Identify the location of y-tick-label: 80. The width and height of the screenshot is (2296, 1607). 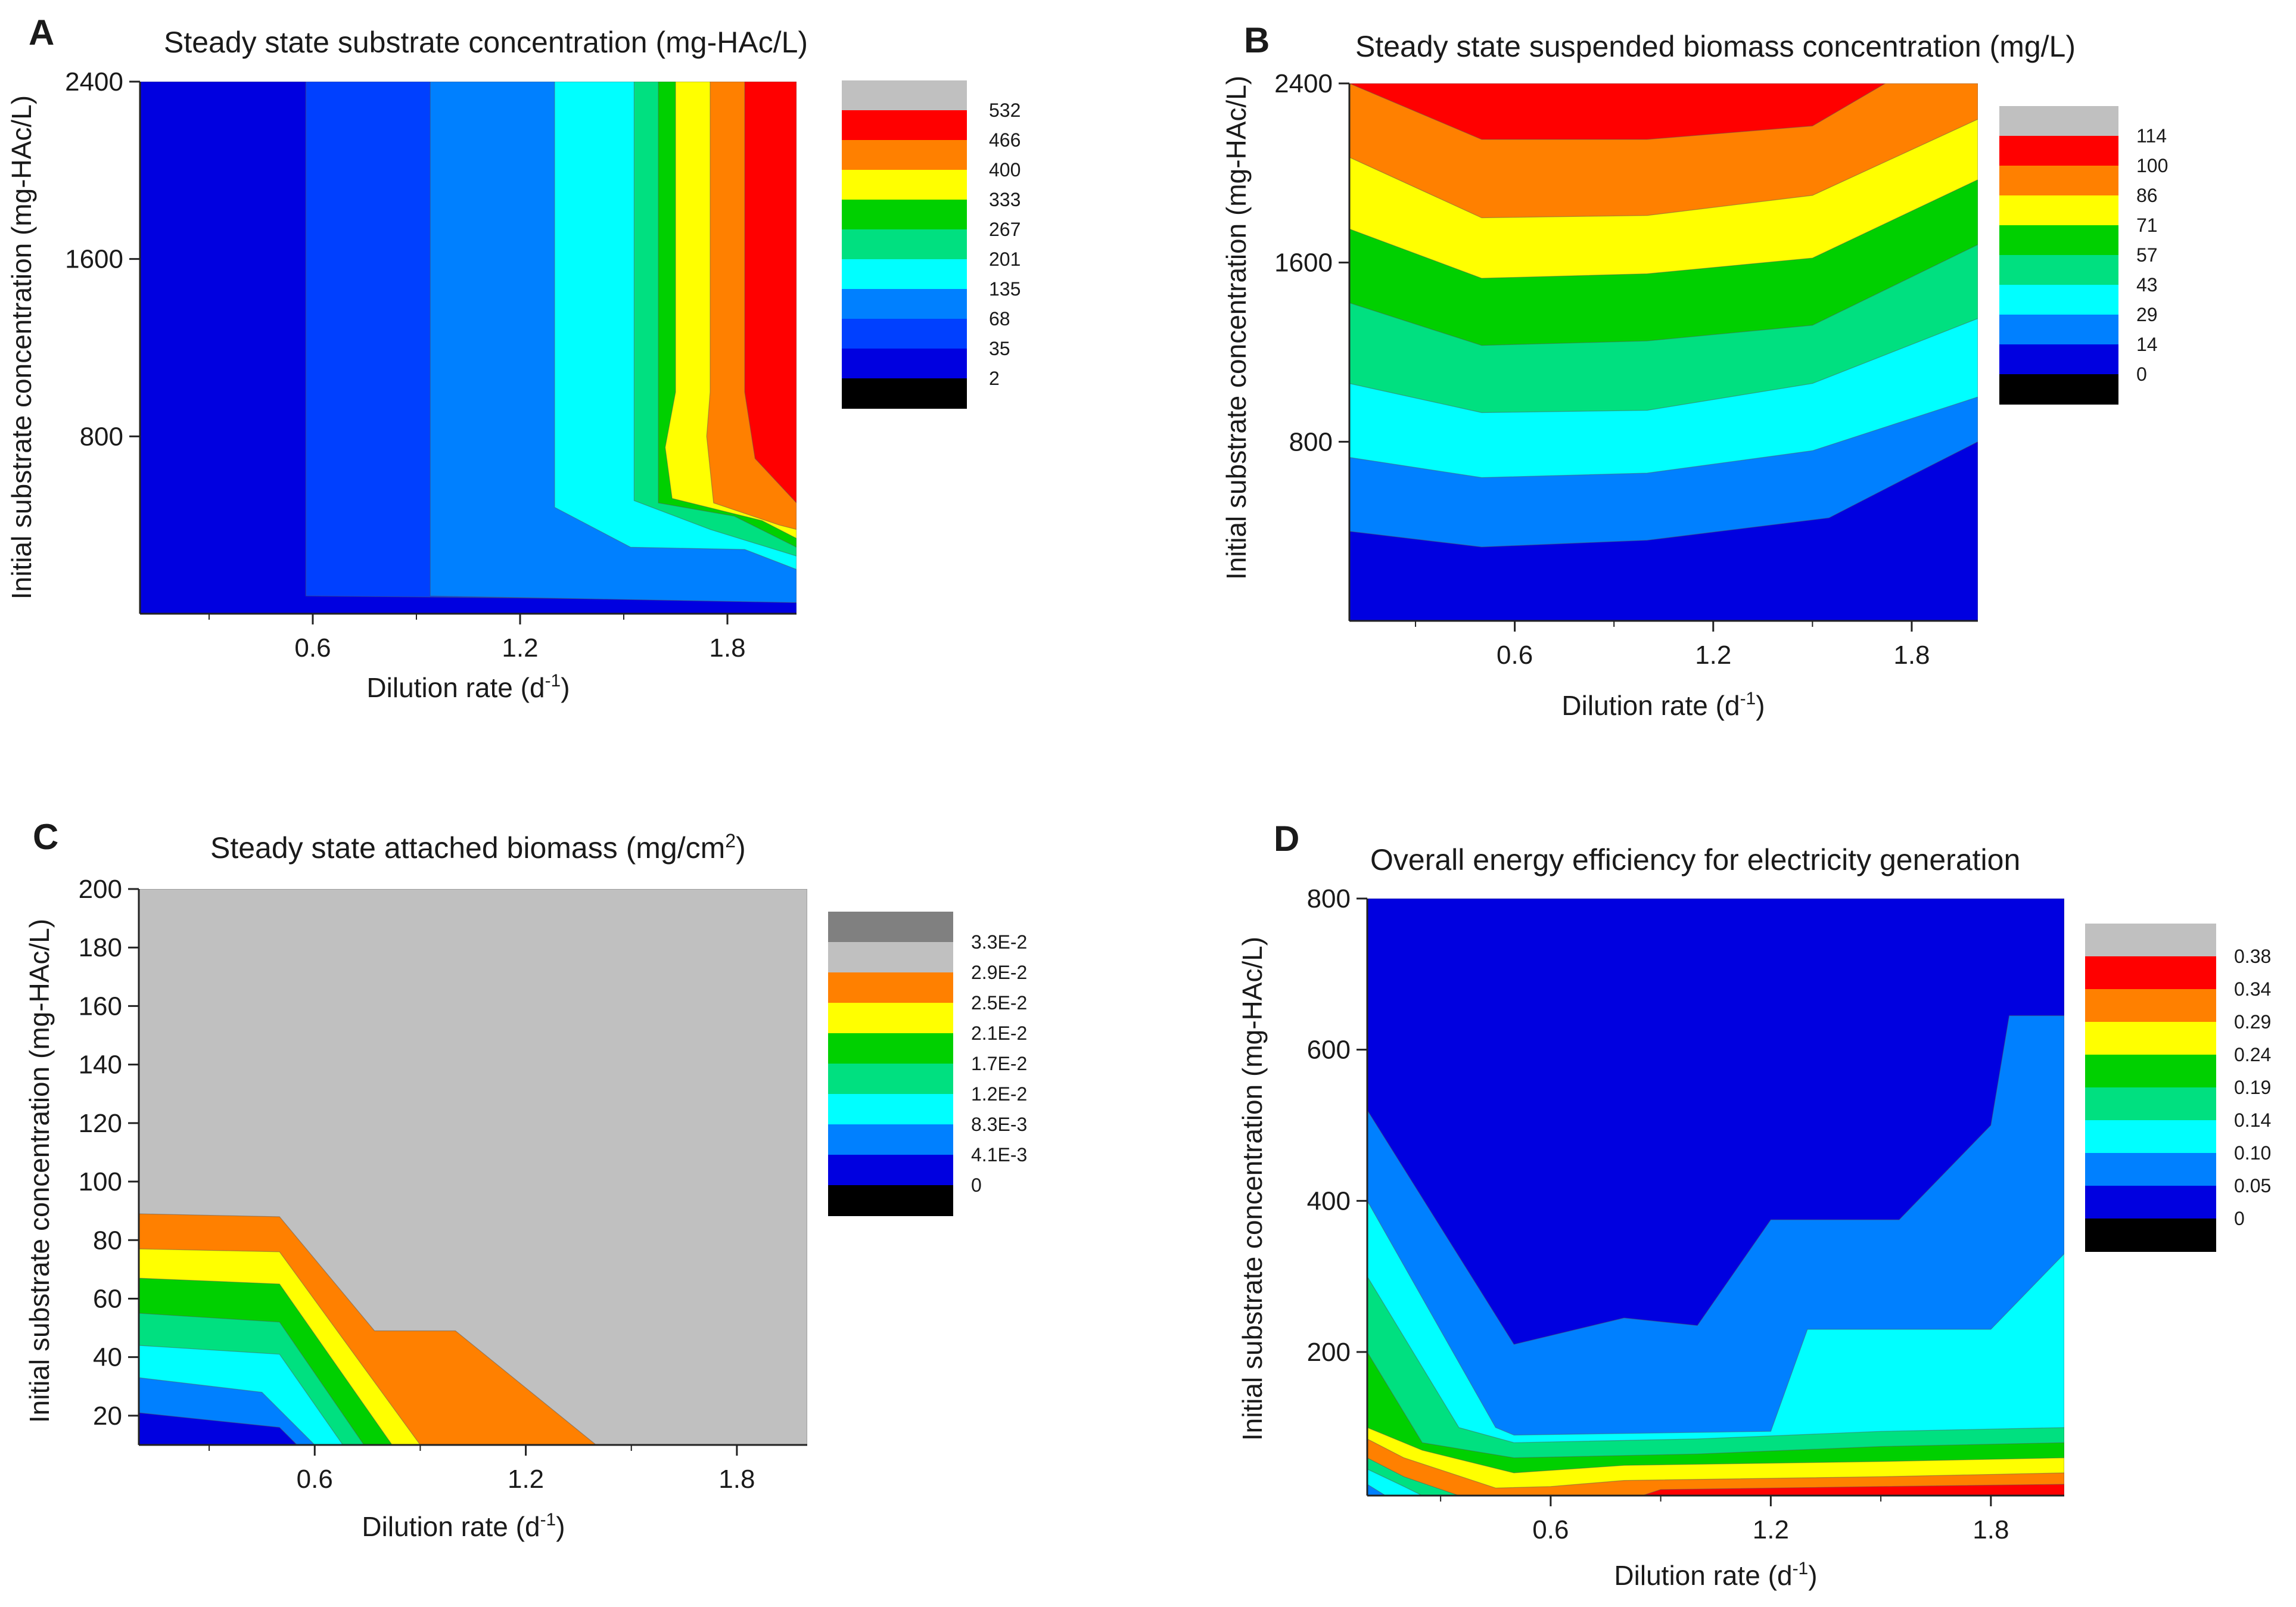
(107, 1240).